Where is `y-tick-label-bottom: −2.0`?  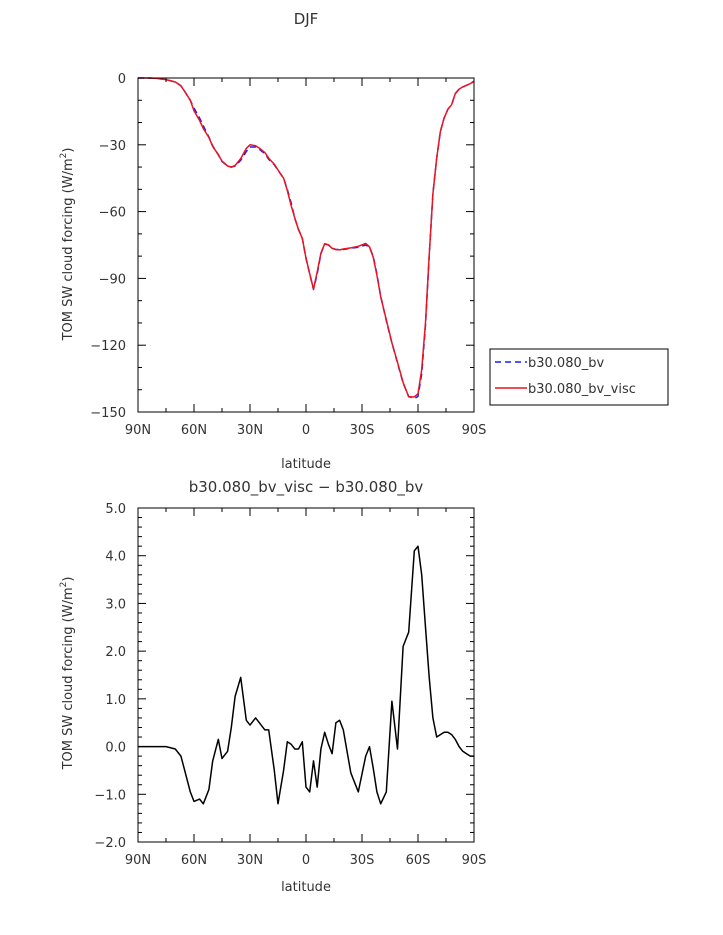
y-tick-label-bottom: −2.0 is located at coordinates (110, 843).